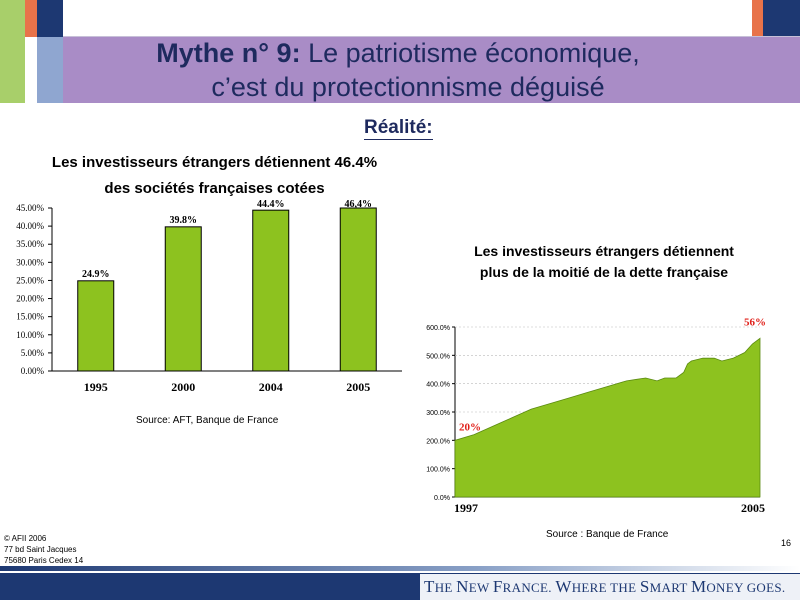 This screenshot has width=800, height=601. What do you see at coordinates (30, 226) in the screenshot?
I see `bar-y-tick-label: 40.00%` at bounding box center [30, 226].